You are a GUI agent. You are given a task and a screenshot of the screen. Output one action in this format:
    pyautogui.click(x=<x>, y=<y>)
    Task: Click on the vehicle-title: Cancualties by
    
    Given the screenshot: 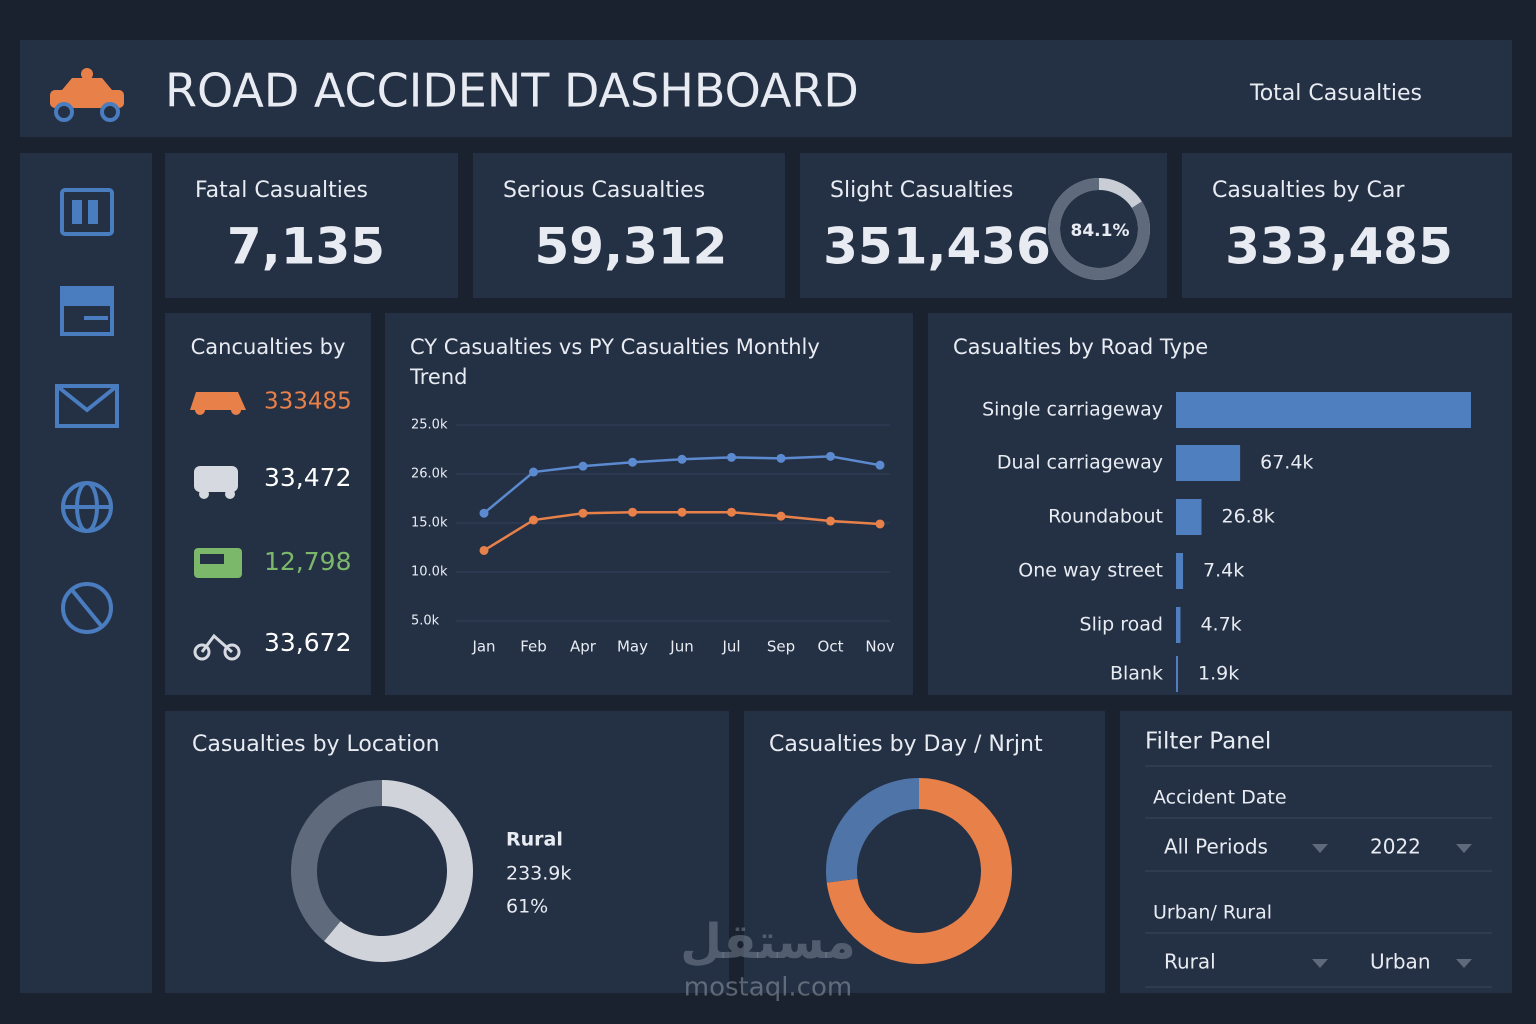 What is the action you would take?
    pyautogui.click(x=268, y=347)
    